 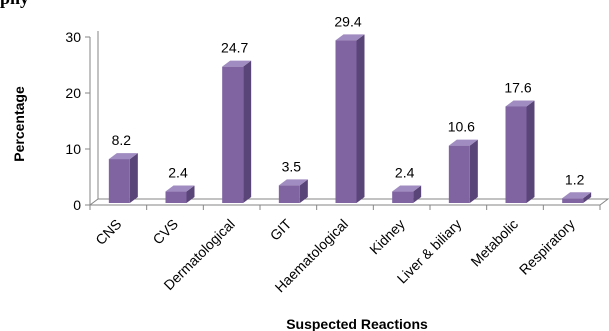 I want to click on partial-heading: phy, so click(x=14, y=4).